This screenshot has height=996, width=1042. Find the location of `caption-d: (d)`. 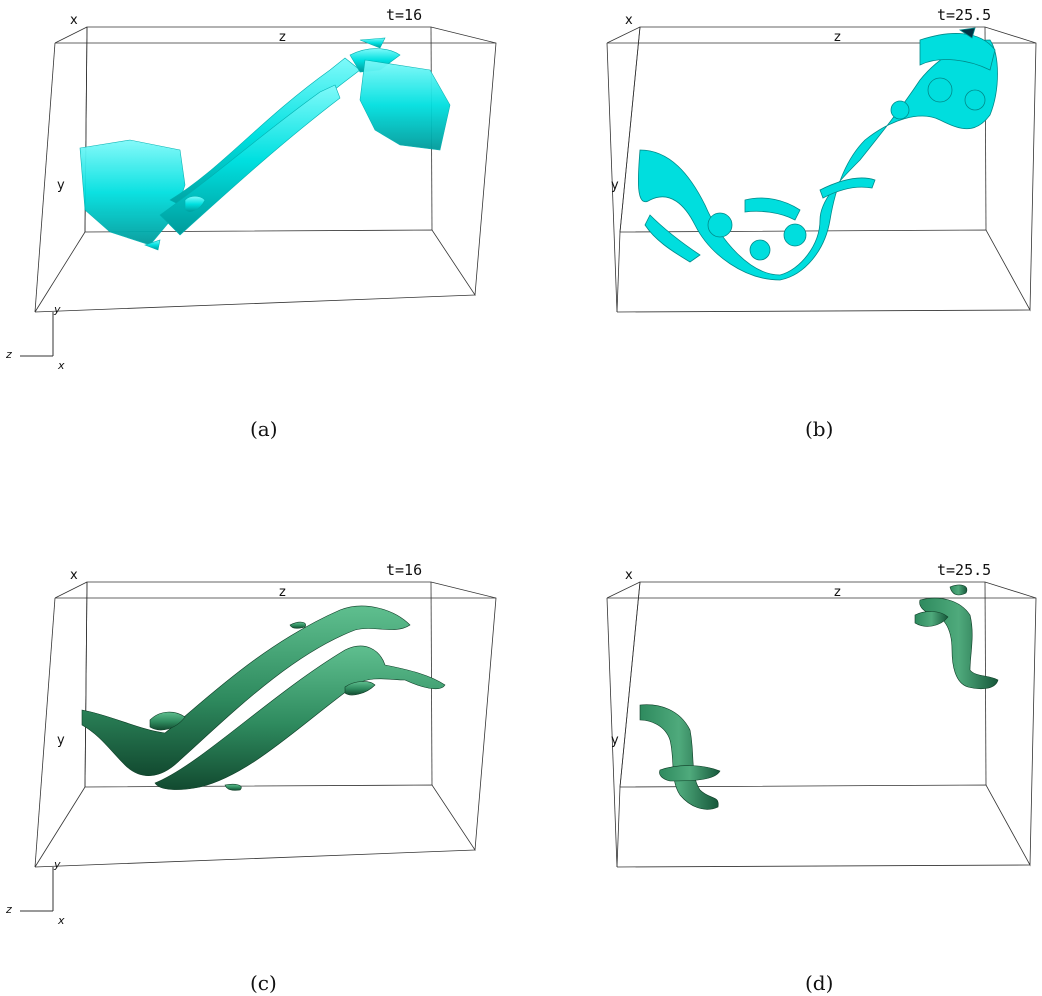

caption-d: (d) is located at coordinates (819, 983).